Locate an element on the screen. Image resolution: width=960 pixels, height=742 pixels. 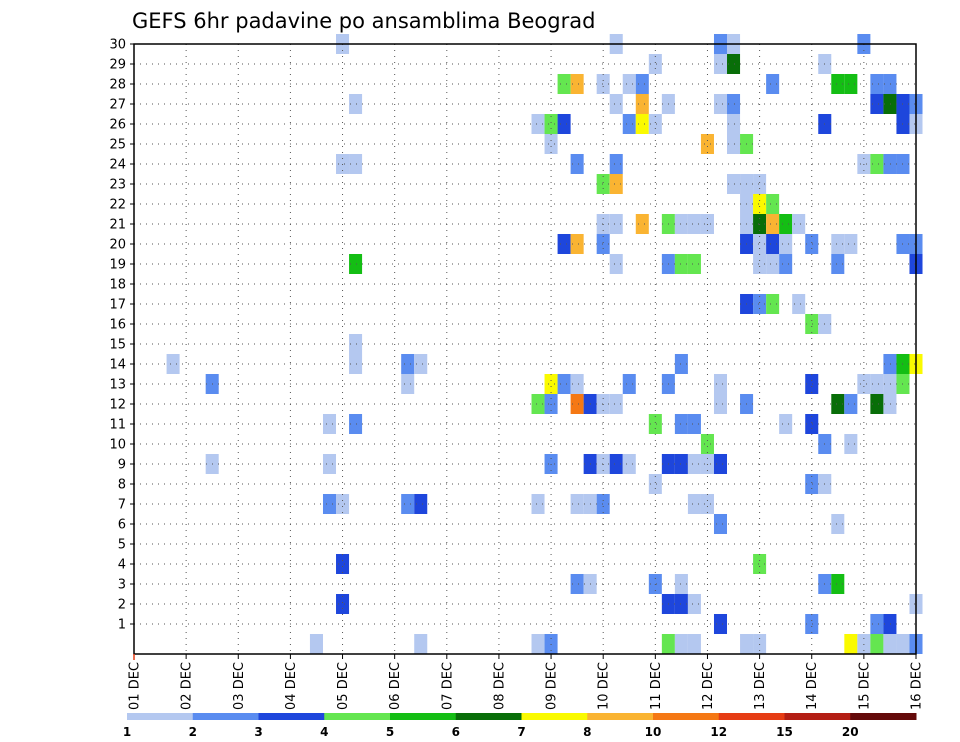
legend-label: 10 is located at coordinates (653, 732).